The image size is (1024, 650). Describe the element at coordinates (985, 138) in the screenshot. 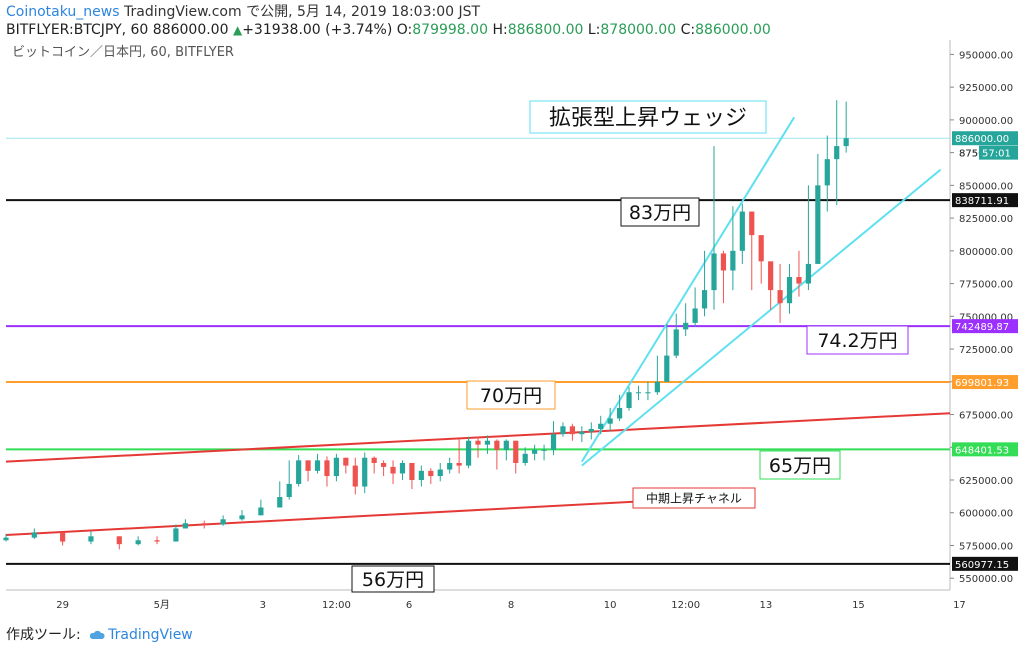

I see `current-price-tag` at that location.